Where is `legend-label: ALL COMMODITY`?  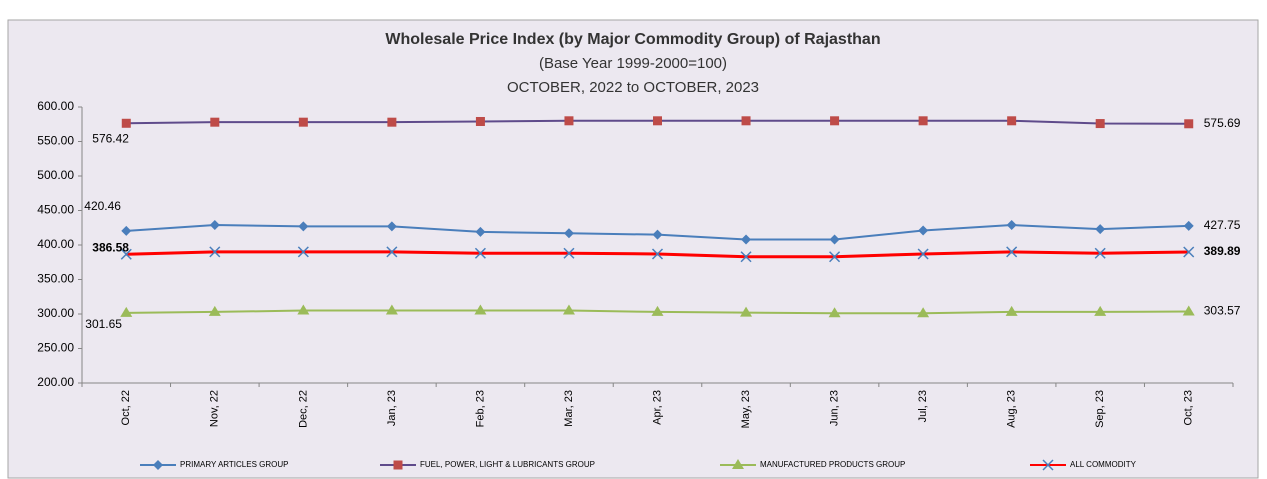
legend-label: ALL COMMODITY is located at coordinates (1103, 464).